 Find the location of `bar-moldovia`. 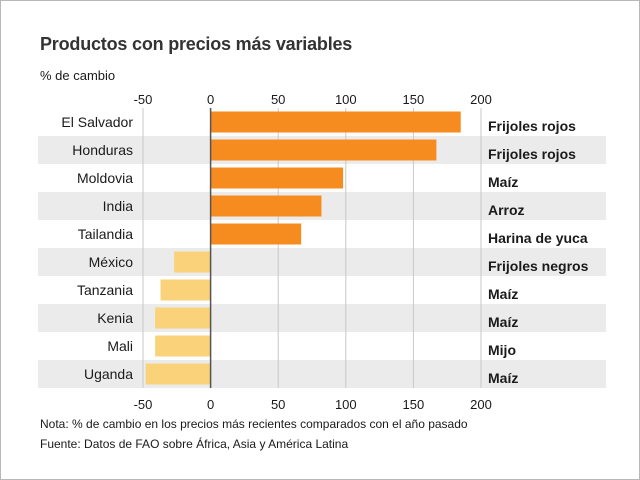

bar-moldovia is located at coordinates (277, 178).